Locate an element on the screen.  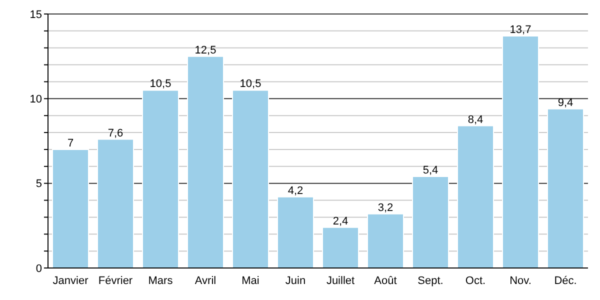
x-tick-label: Août is located at coordinates (385, 280).